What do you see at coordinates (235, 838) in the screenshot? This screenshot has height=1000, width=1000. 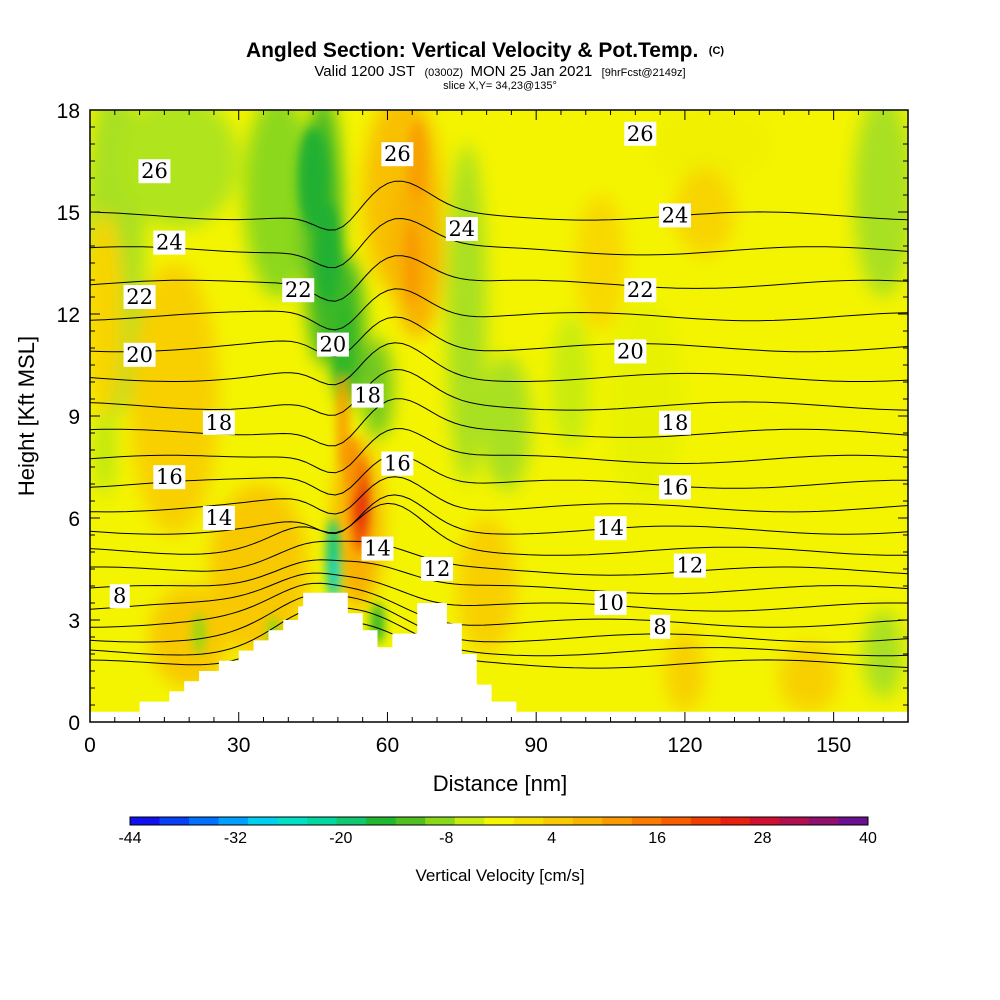 I see `colorbar-tick-label: -32` at bounding box center [235, 838].